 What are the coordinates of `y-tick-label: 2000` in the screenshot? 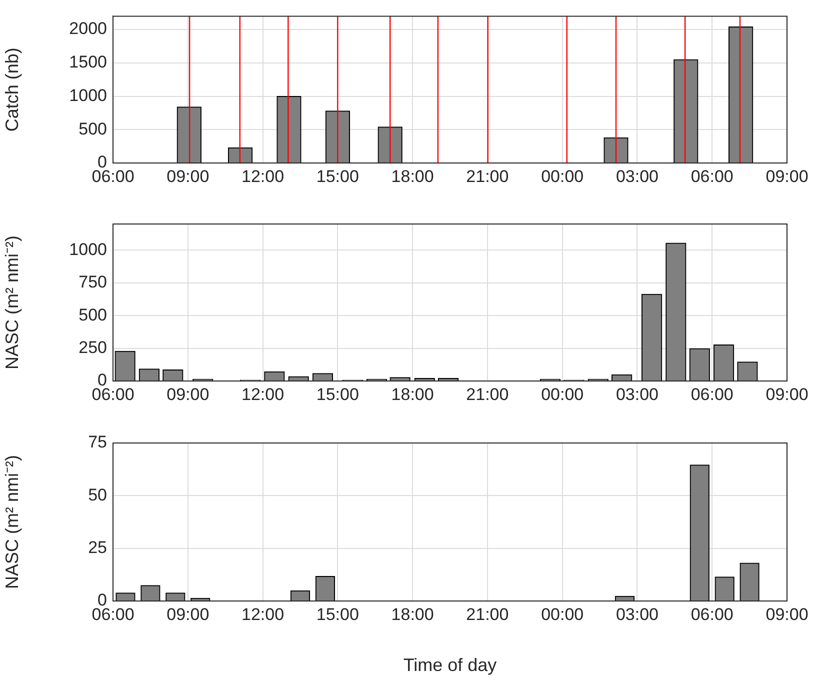 It's located at (88, 28).